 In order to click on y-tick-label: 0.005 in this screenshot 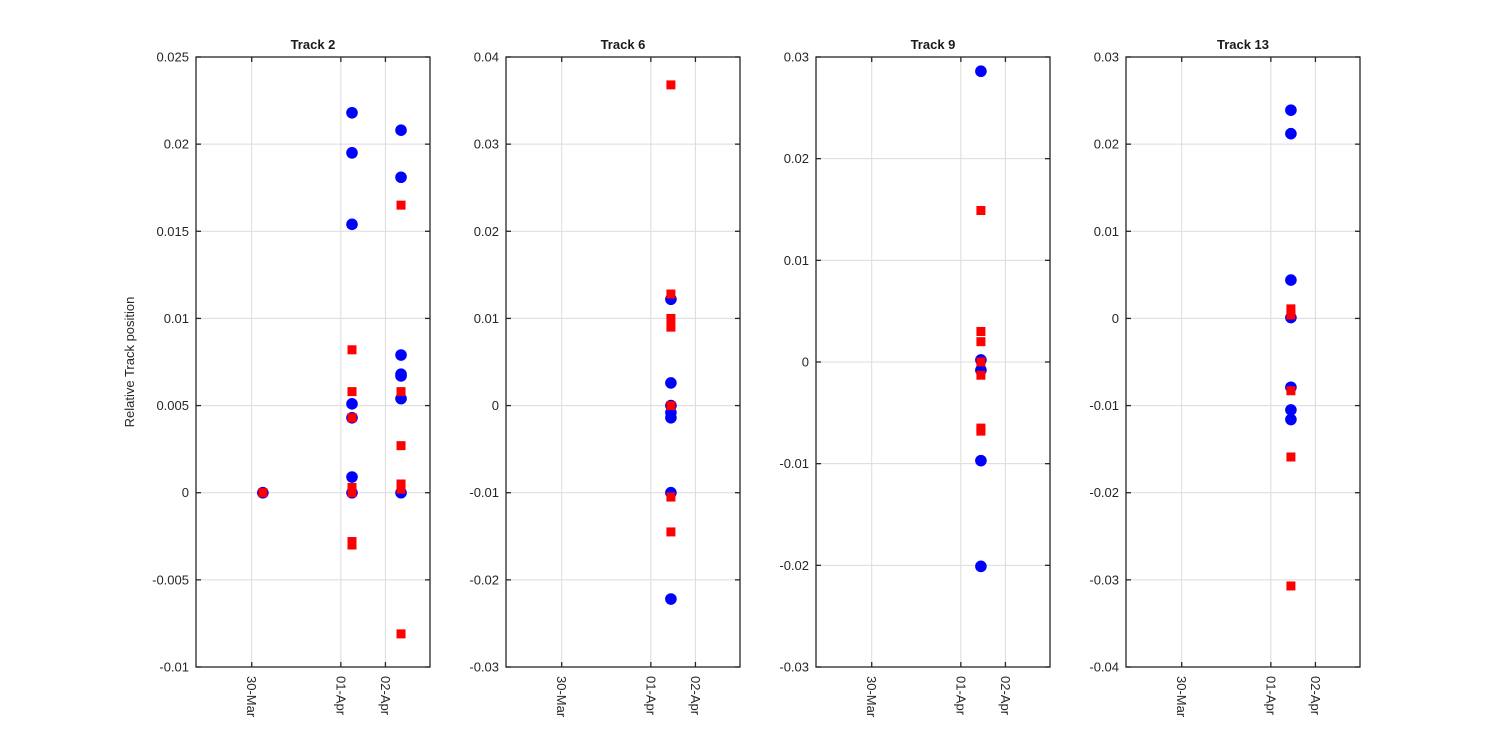, I will do `click(172, 405)`.